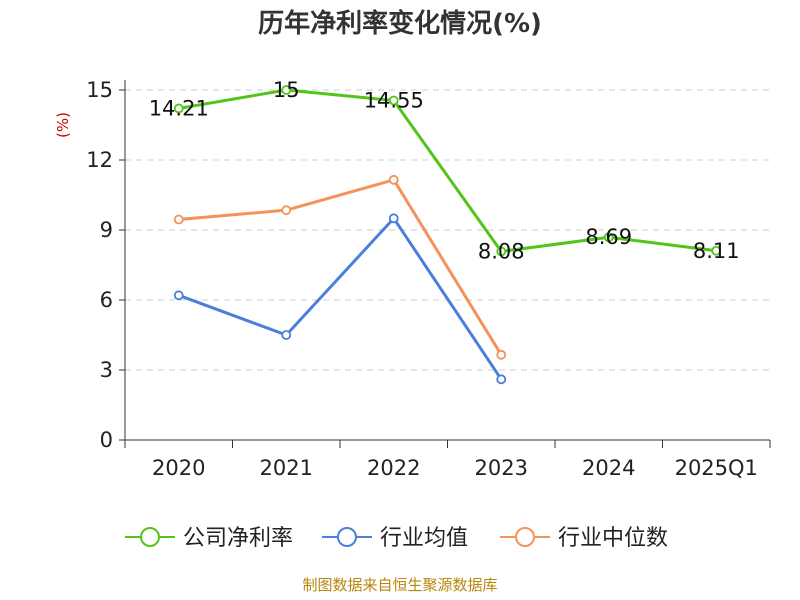 The width and height of the screenshot is (800, 600). I want to click on data-label: 14.21, so click(179, 108).